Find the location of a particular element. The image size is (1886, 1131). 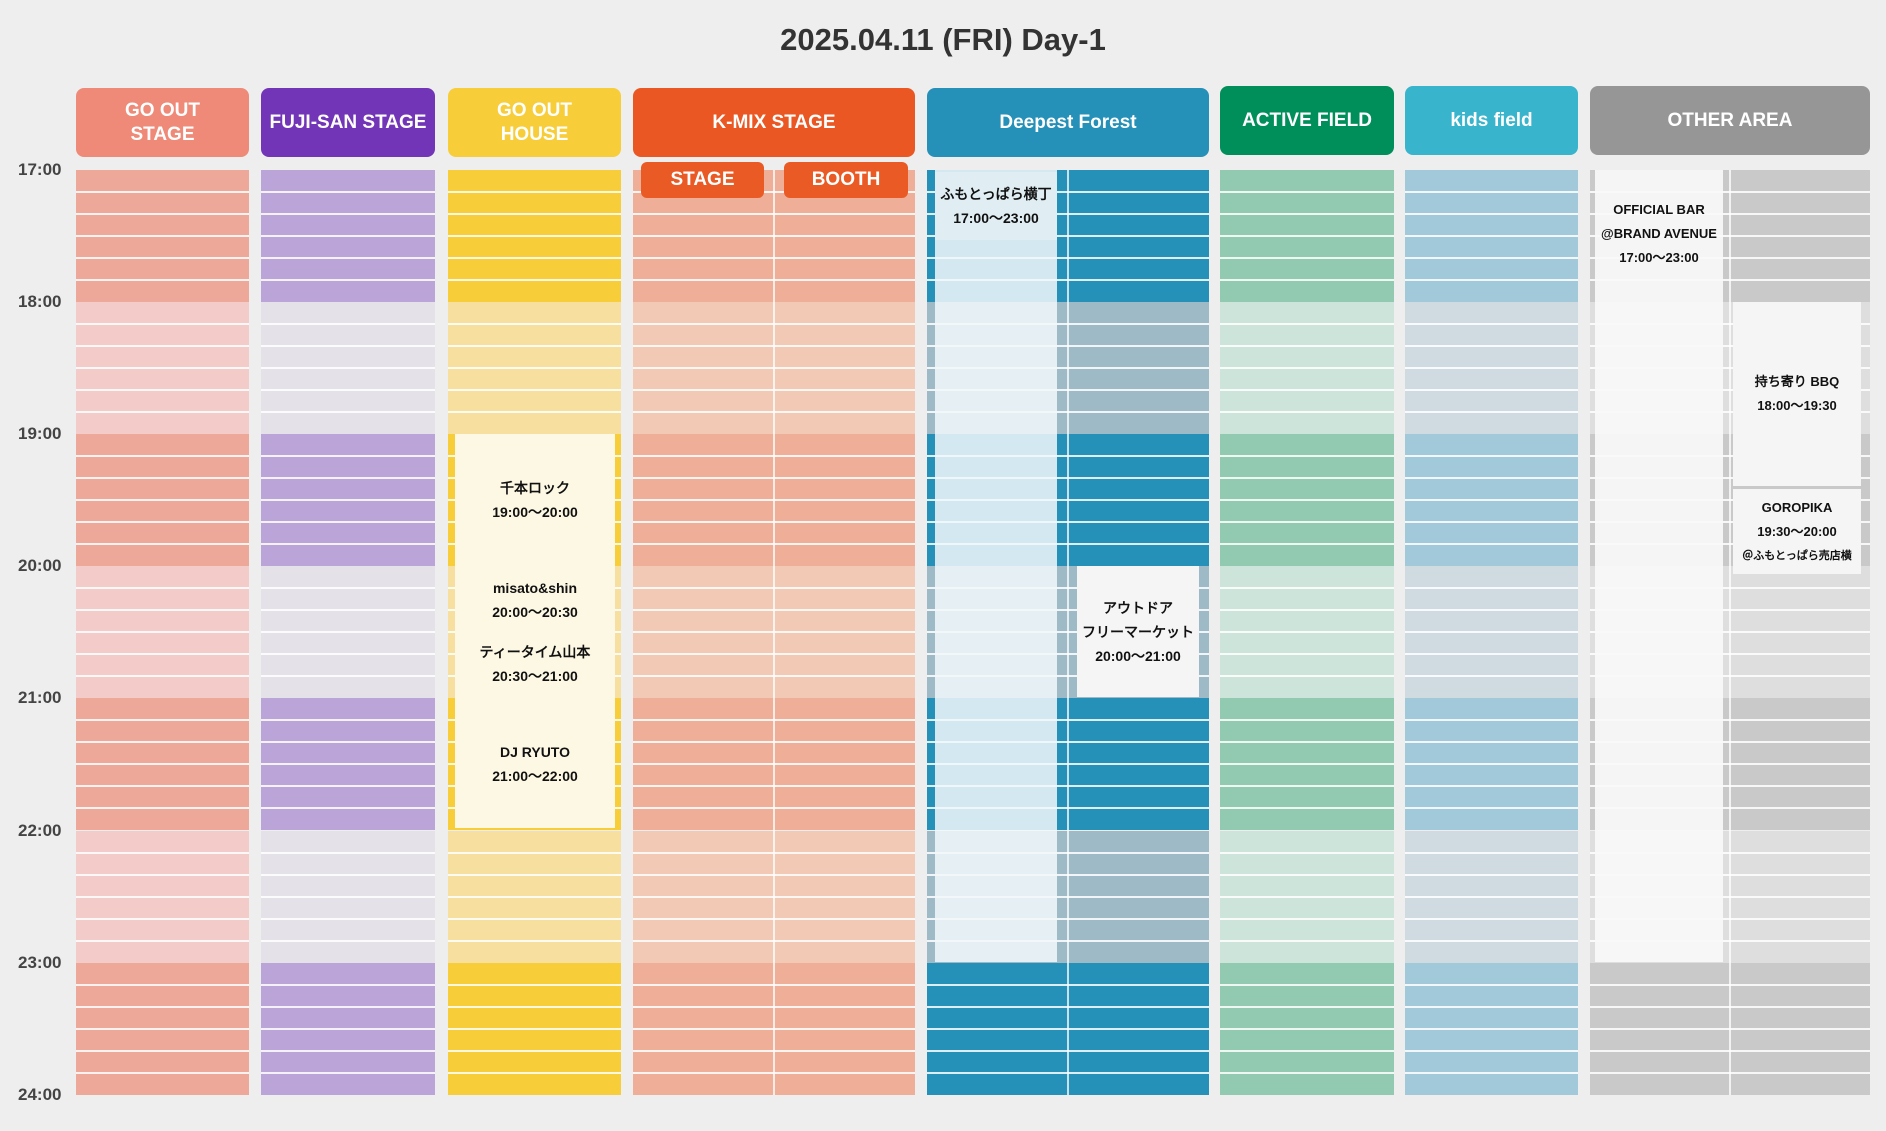

timeslot-go-out-house is located at coordinates (534, 1028).